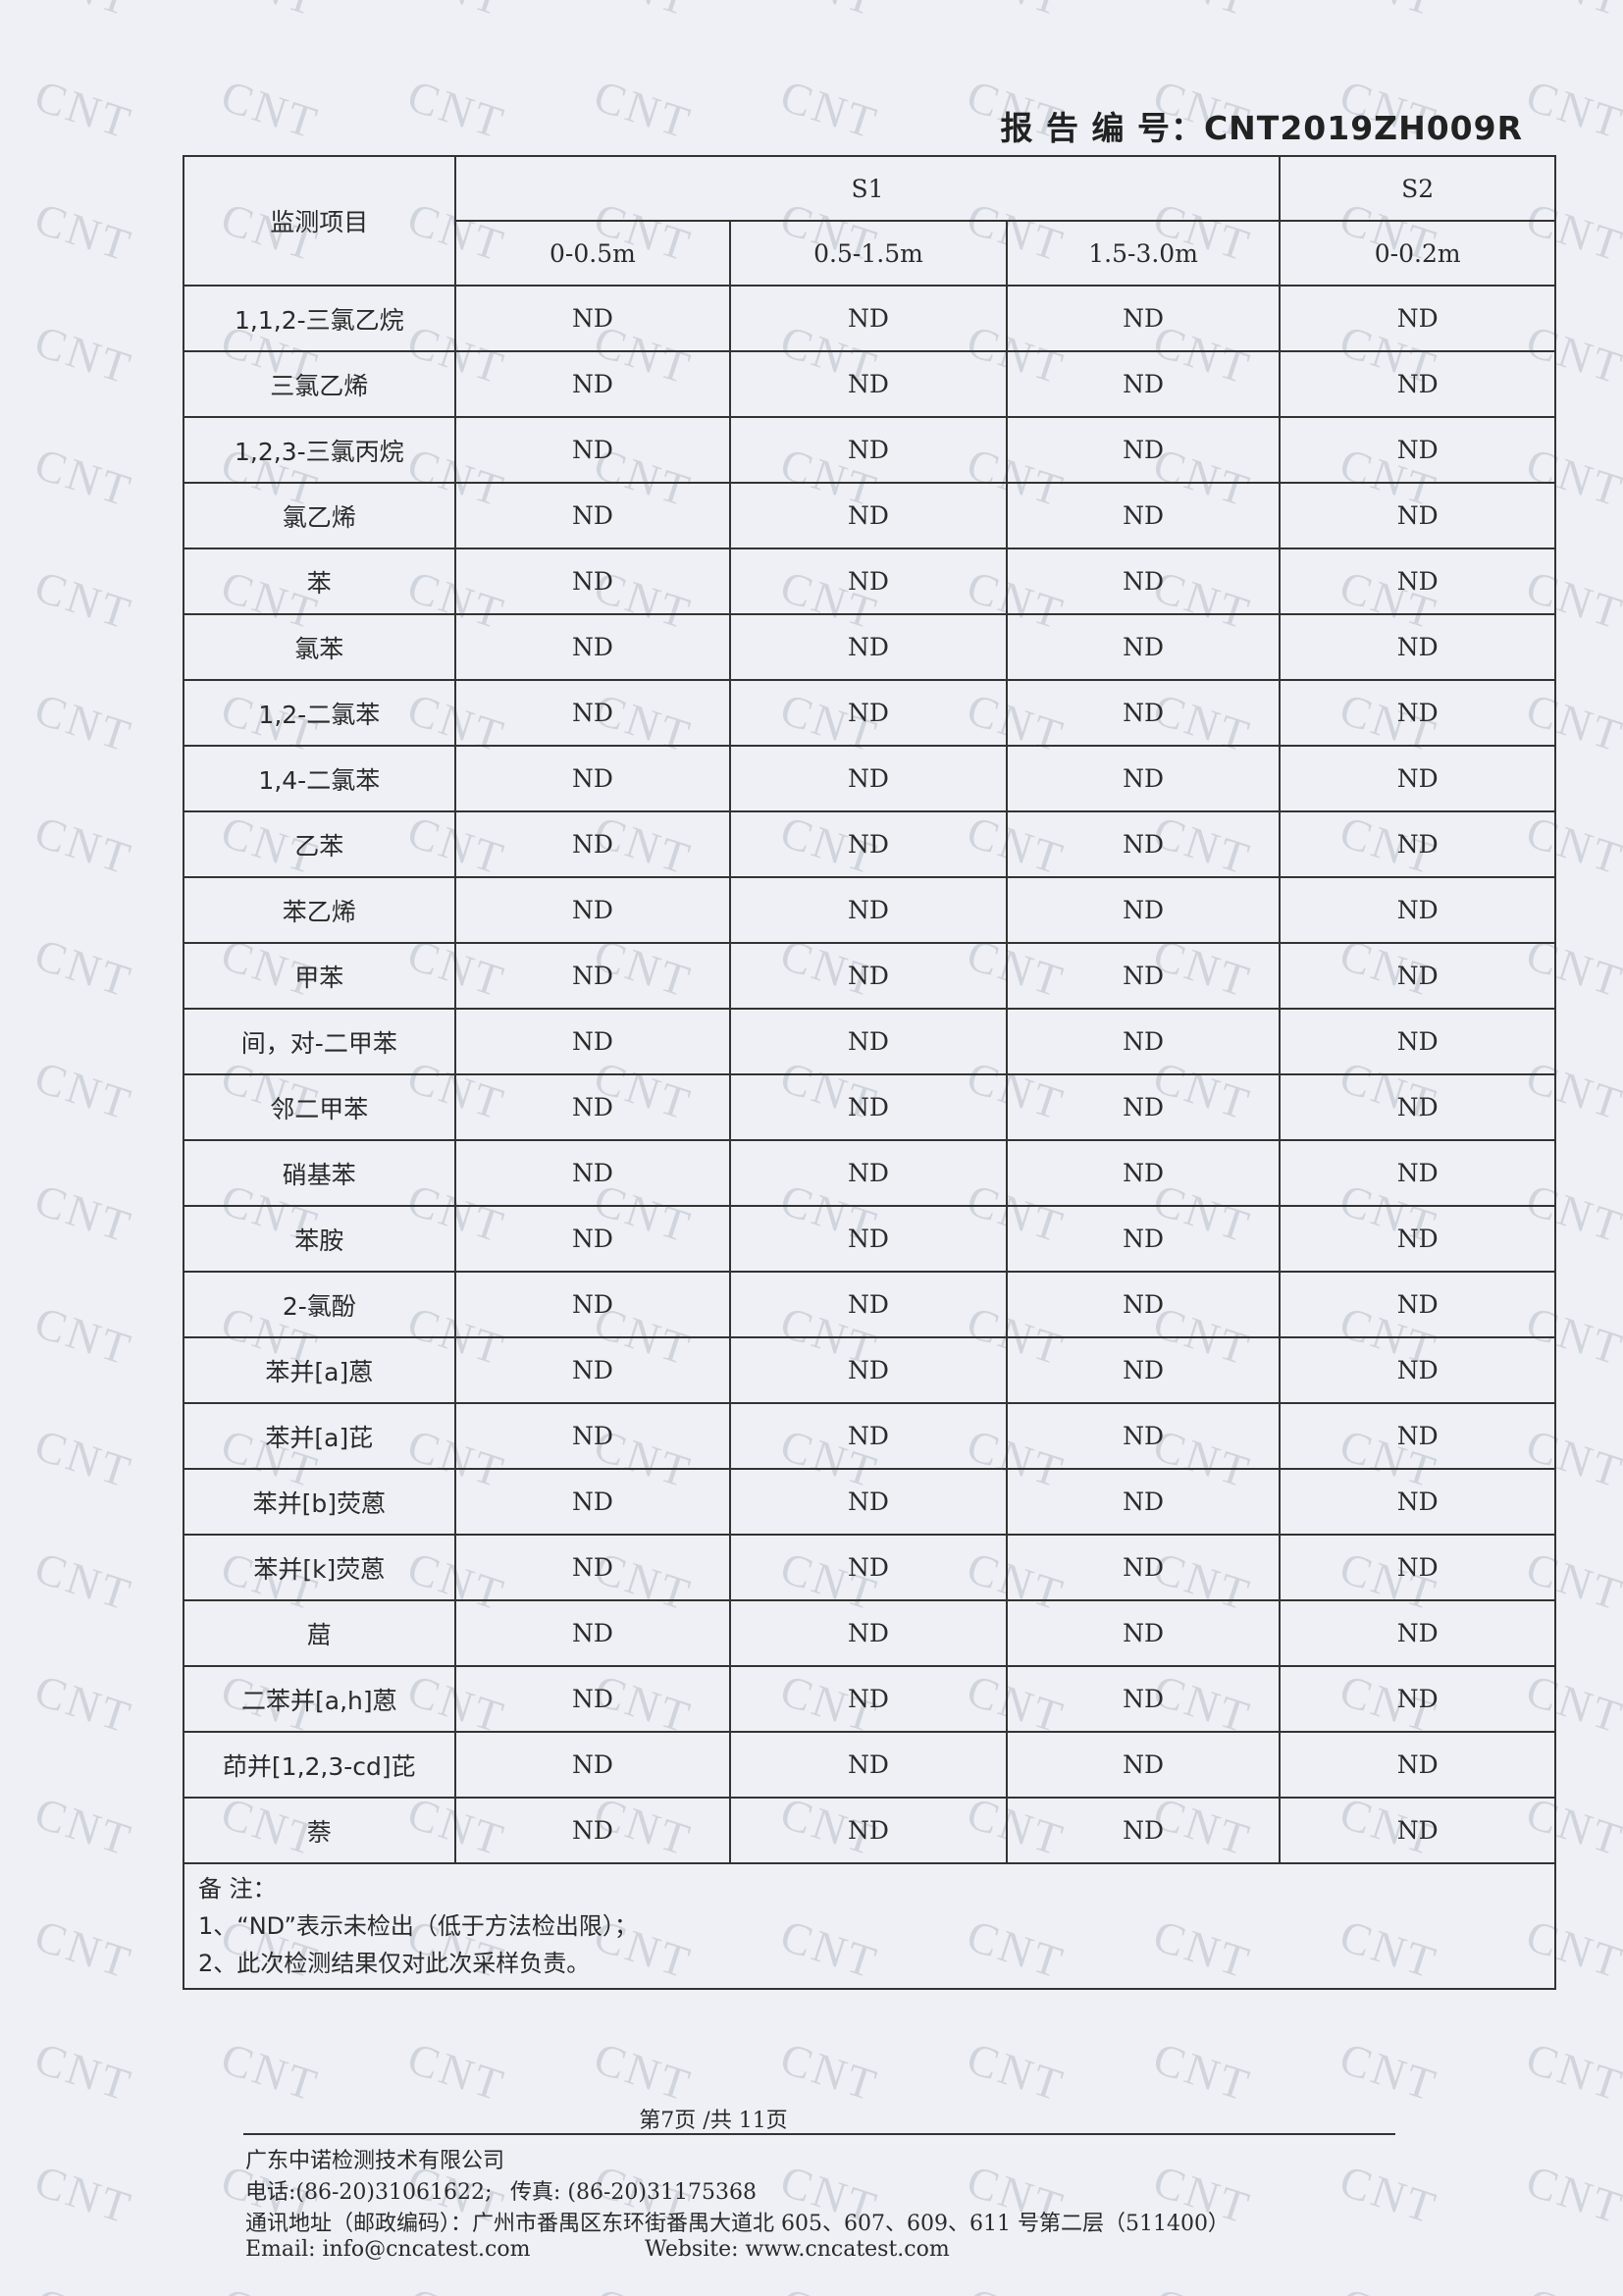  What do you see at coordinates (319, 1107) in the screenshot?
I see `item-name: 邻二甲苯` at bounding box center [319, 1107].